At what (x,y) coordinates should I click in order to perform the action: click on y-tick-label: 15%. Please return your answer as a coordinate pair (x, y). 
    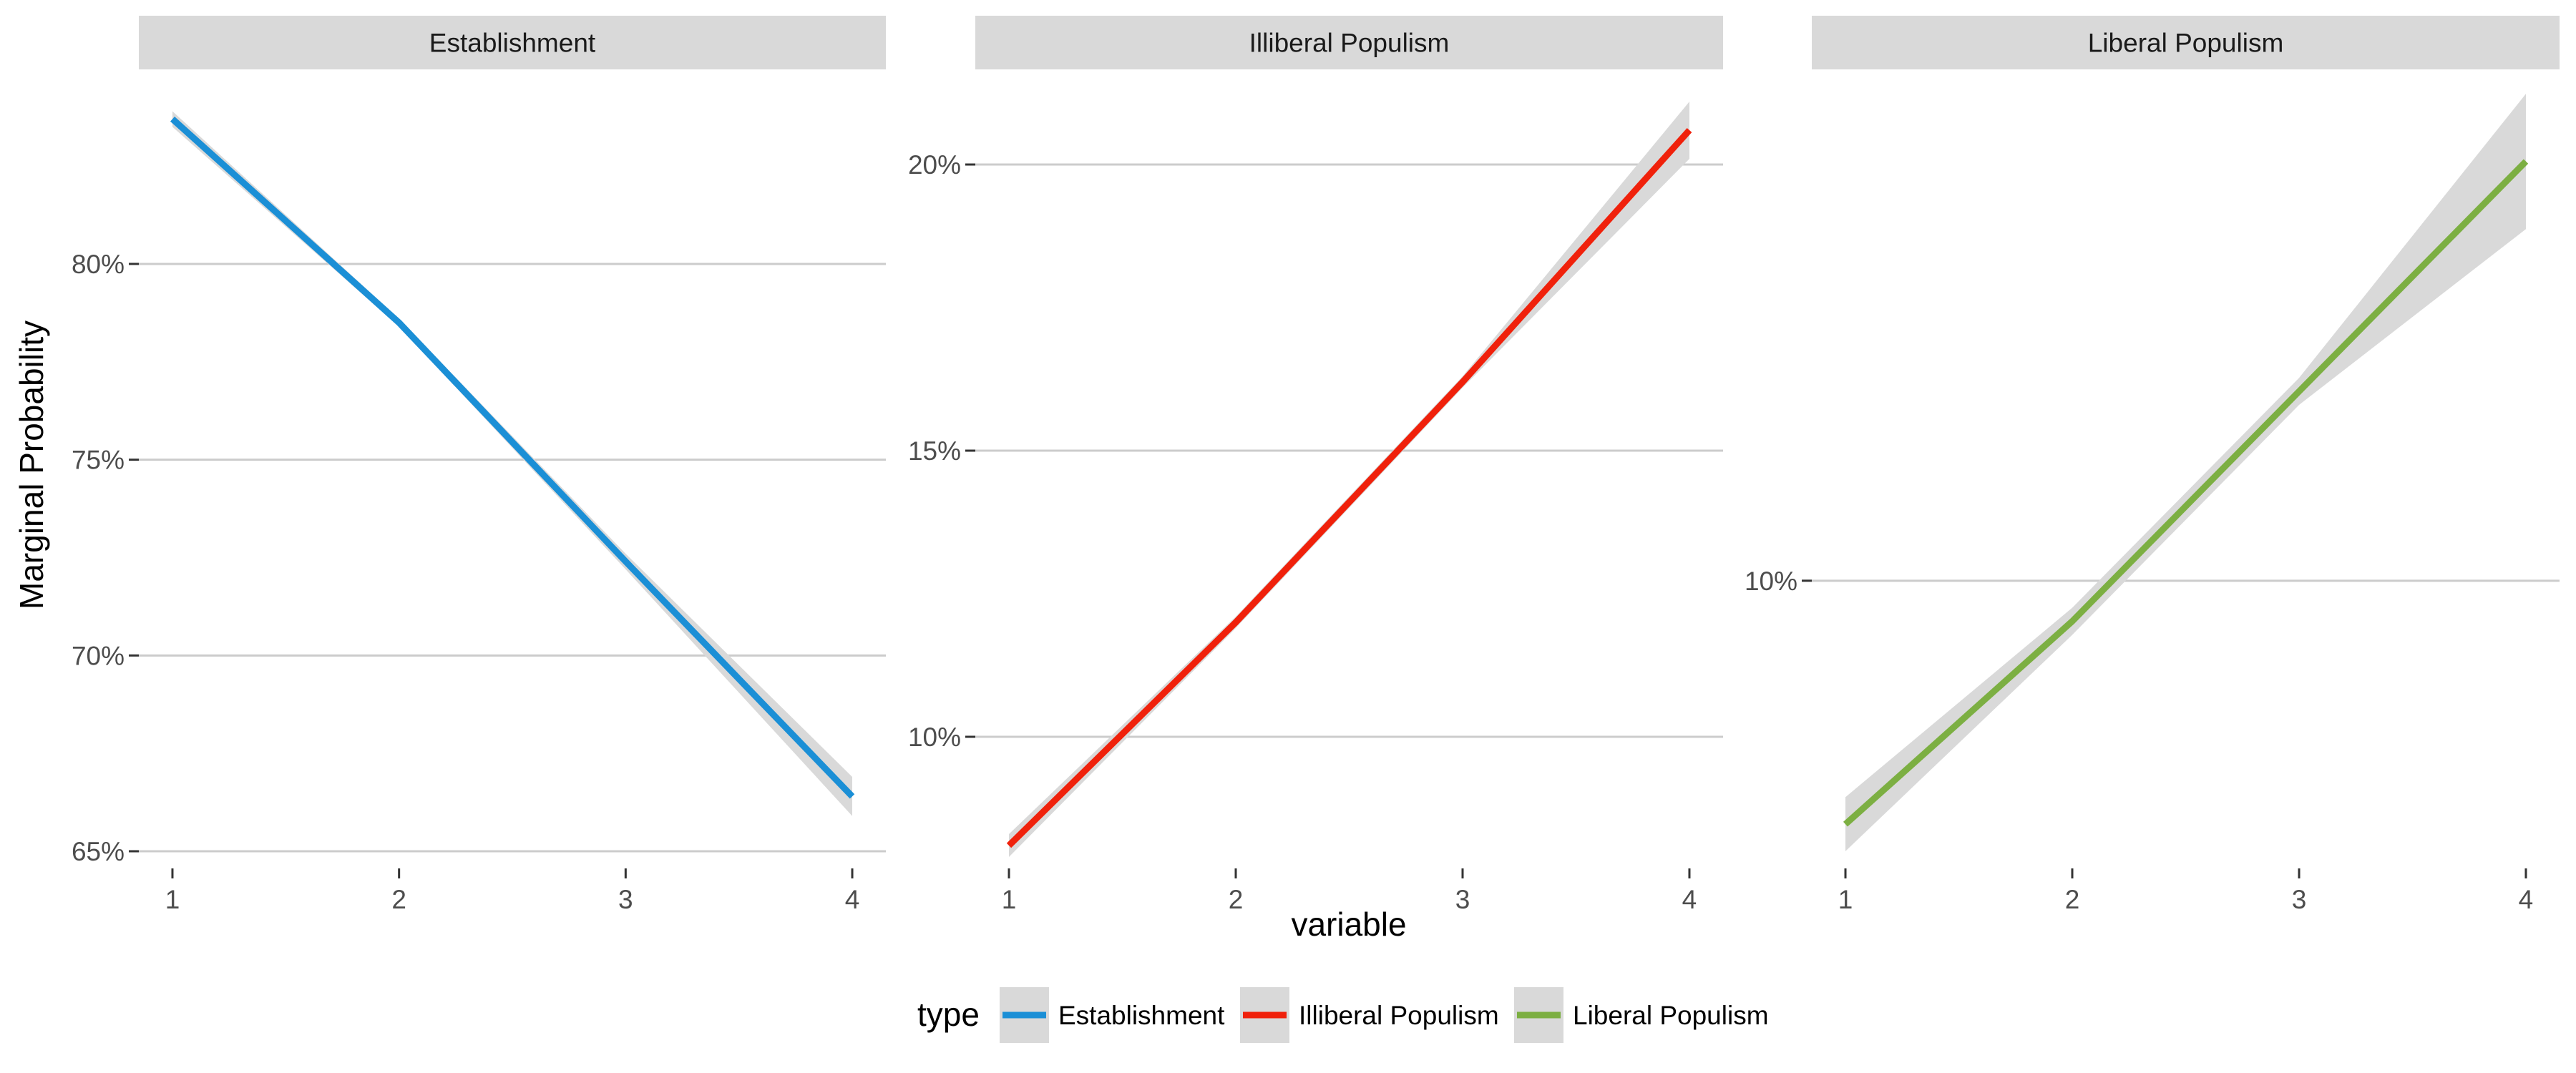
    Looking at the image, I should click on (934, 451).